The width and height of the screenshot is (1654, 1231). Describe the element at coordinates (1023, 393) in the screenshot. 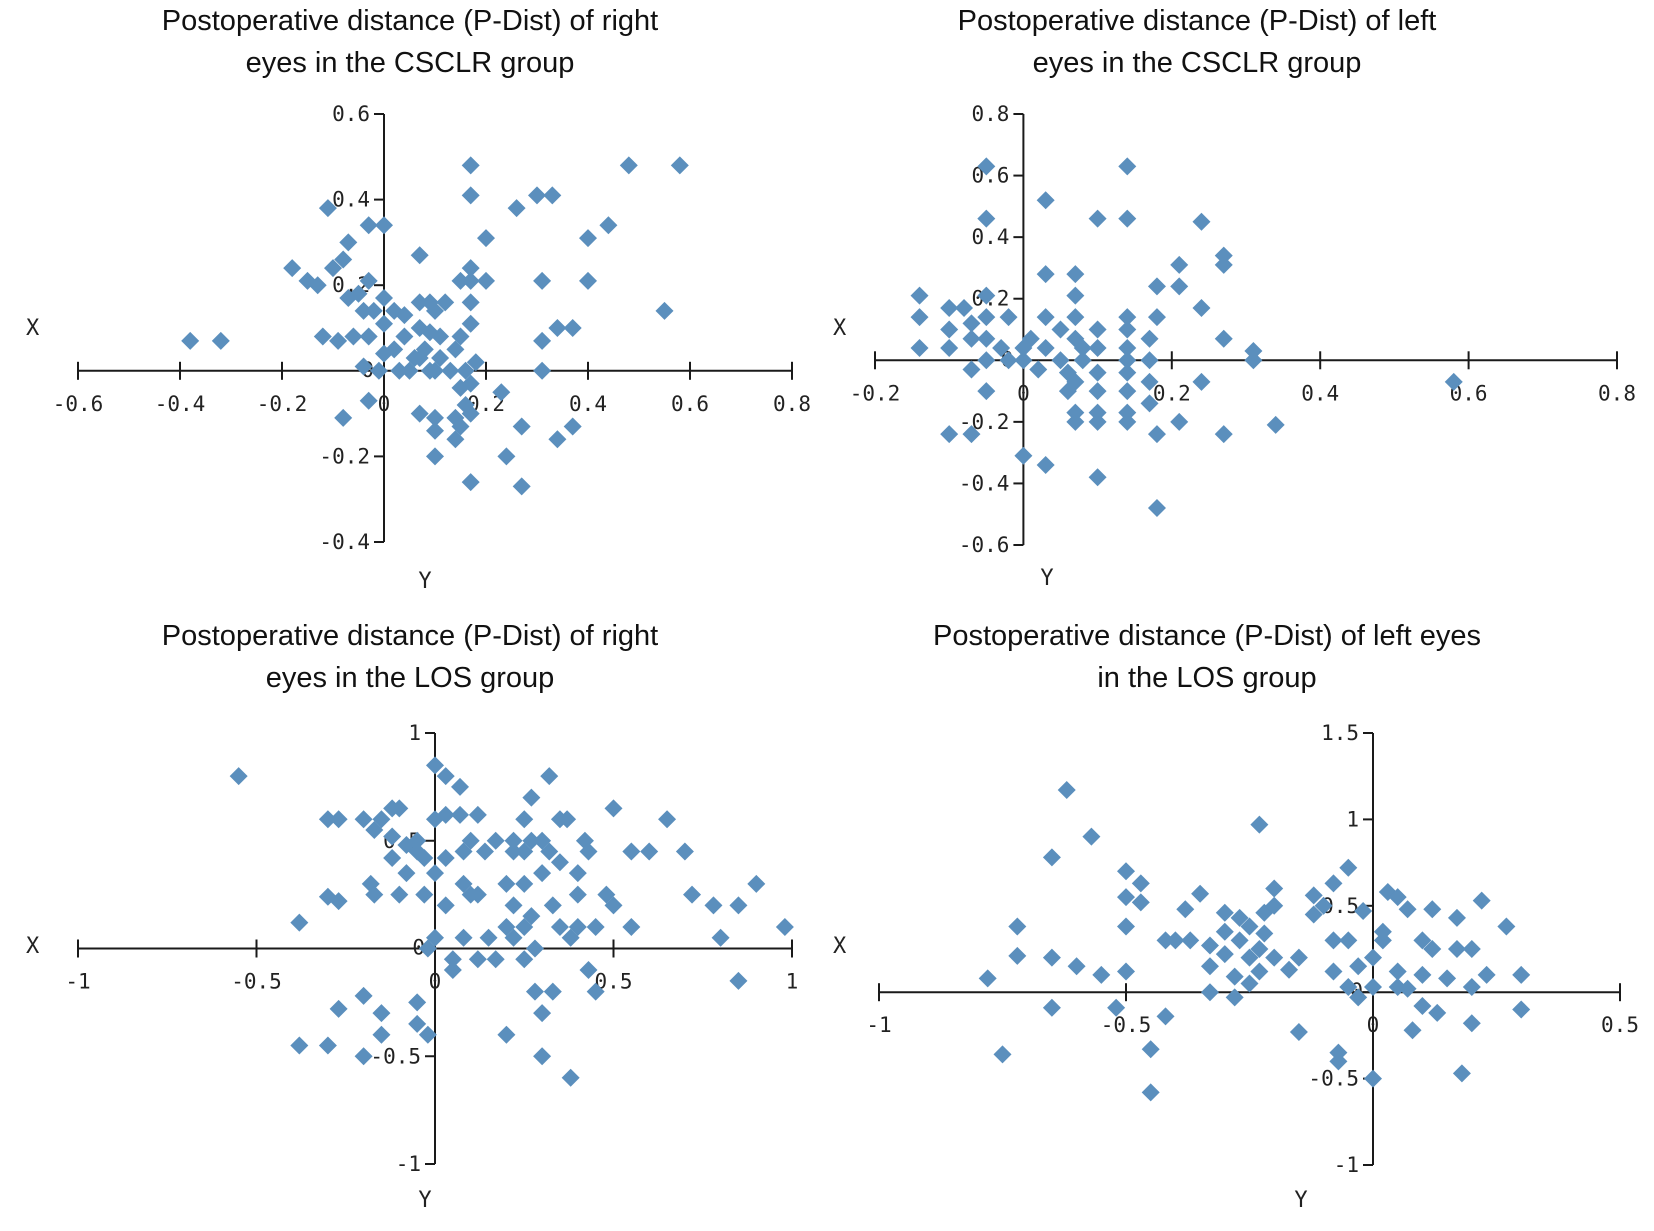

I see `x-tick-label: 0` at that location.